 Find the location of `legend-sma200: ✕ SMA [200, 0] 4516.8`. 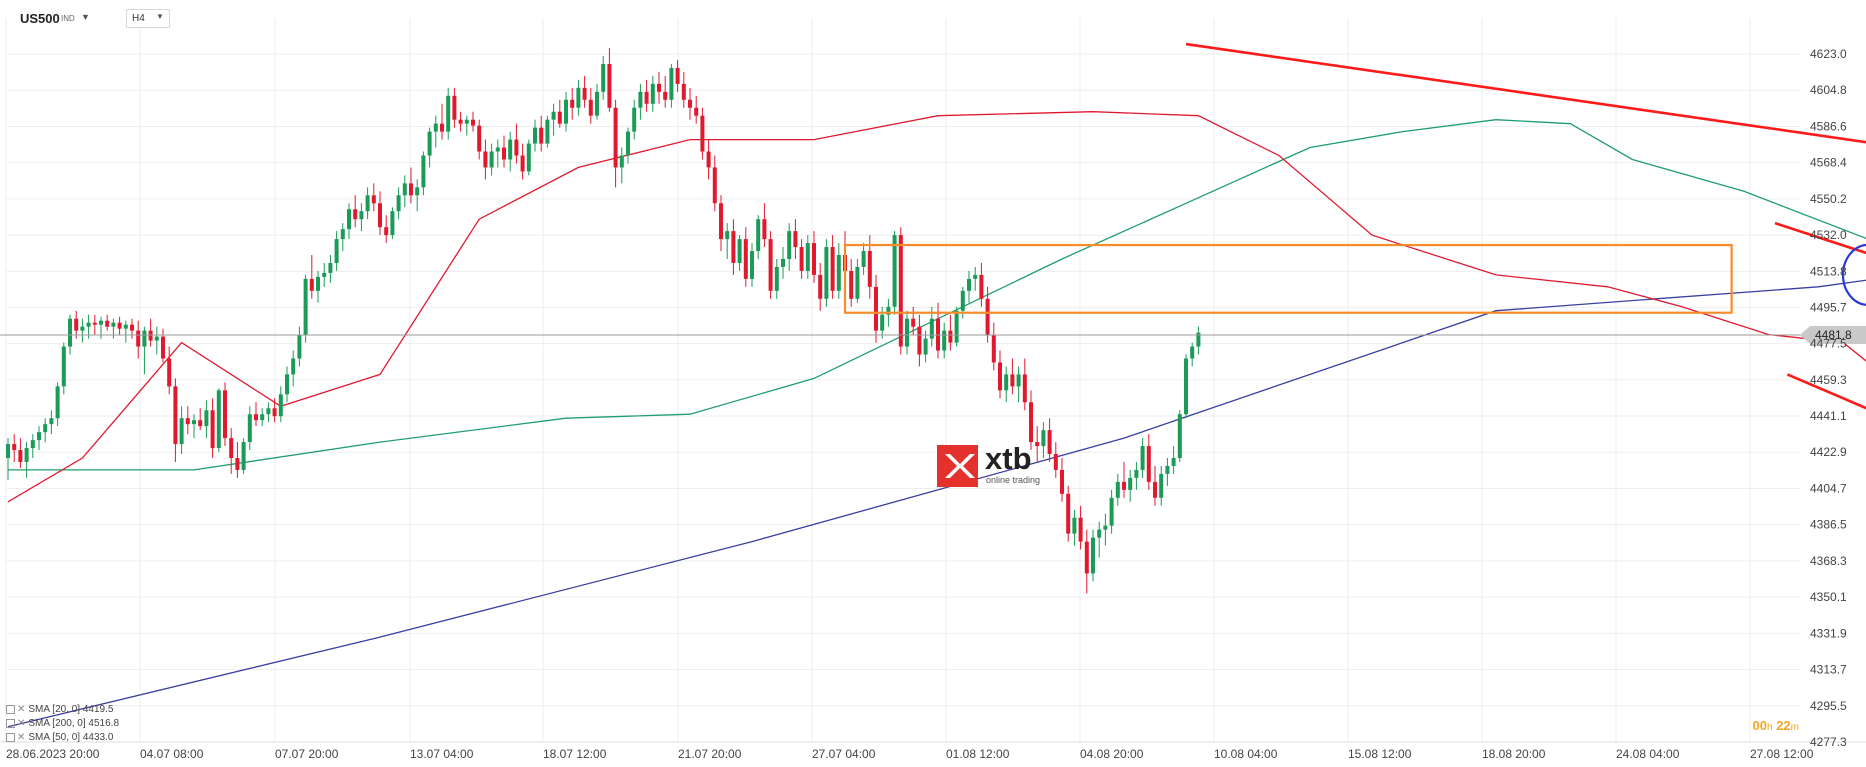

legend-sma200: ✕ SMA [200, 0] 4516.8 is located at coordinates (62, 723).